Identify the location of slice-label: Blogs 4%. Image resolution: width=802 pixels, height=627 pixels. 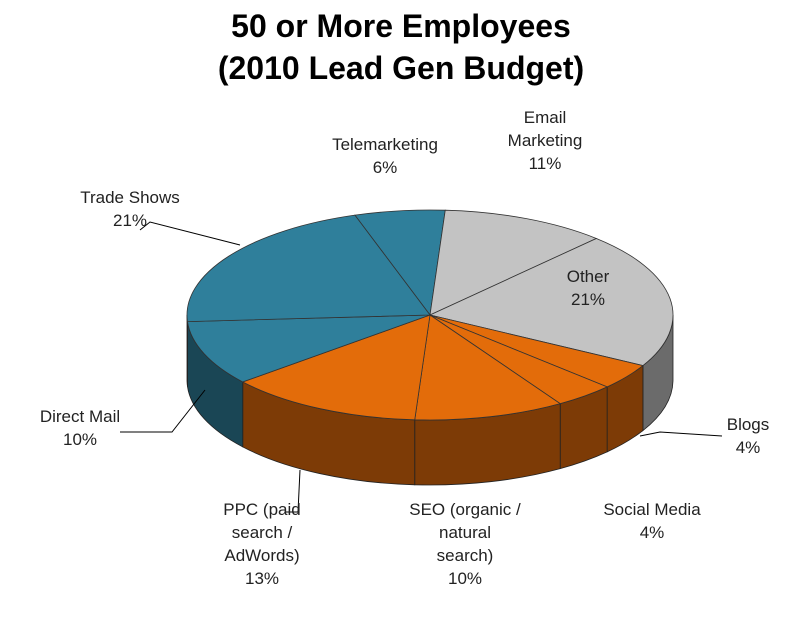
(748, 436).